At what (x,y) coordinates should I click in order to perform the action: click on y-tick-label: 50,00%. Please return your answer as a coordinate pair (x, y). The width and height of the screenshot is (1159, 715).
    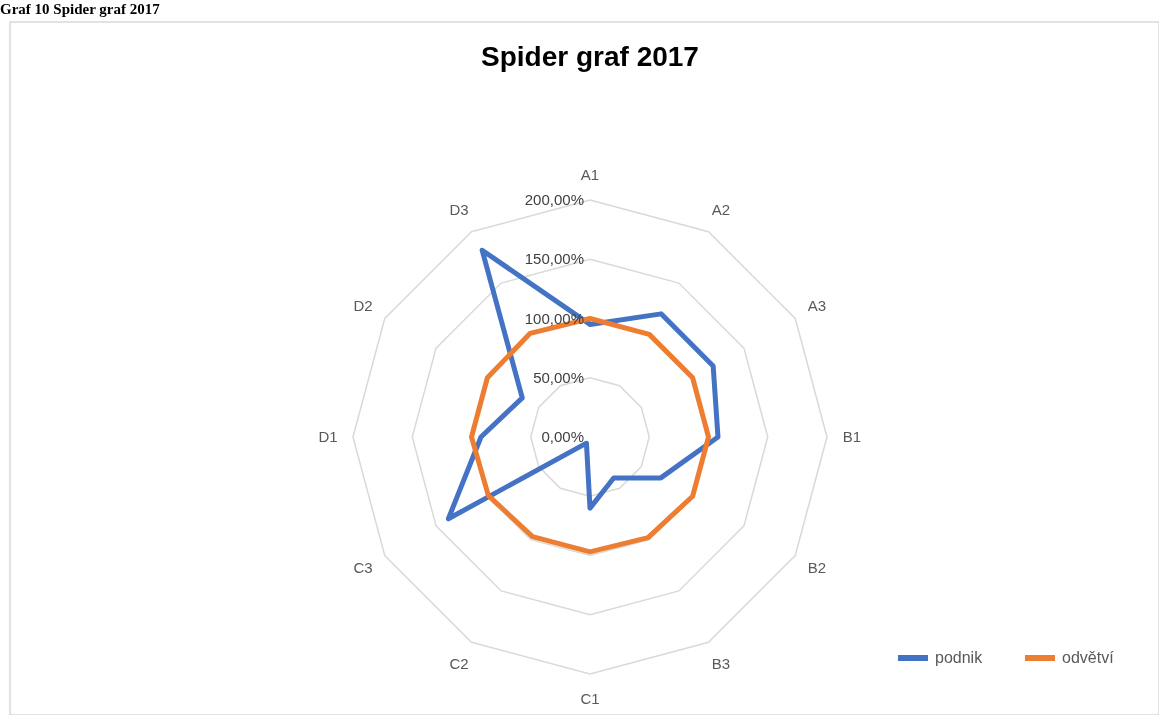
    Looking at the image, I should click on (558, 377).